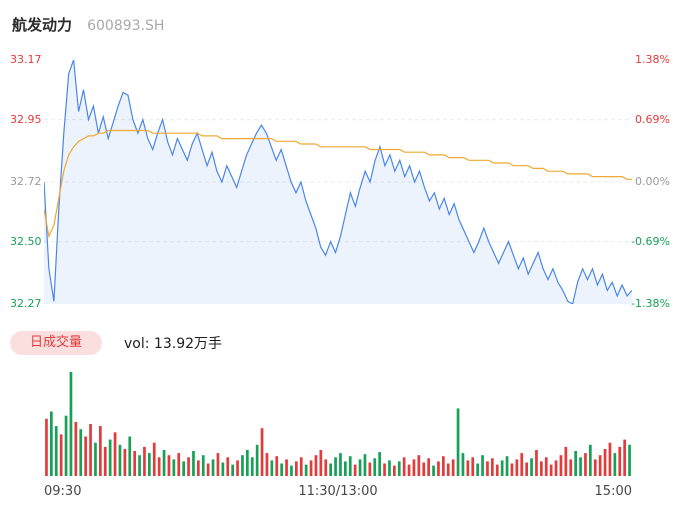 This screenshot has width=686, height=524. Describe the element at coordinates (613, 491) in the screenshot. I see `time-label-close: 15:00` at that location.